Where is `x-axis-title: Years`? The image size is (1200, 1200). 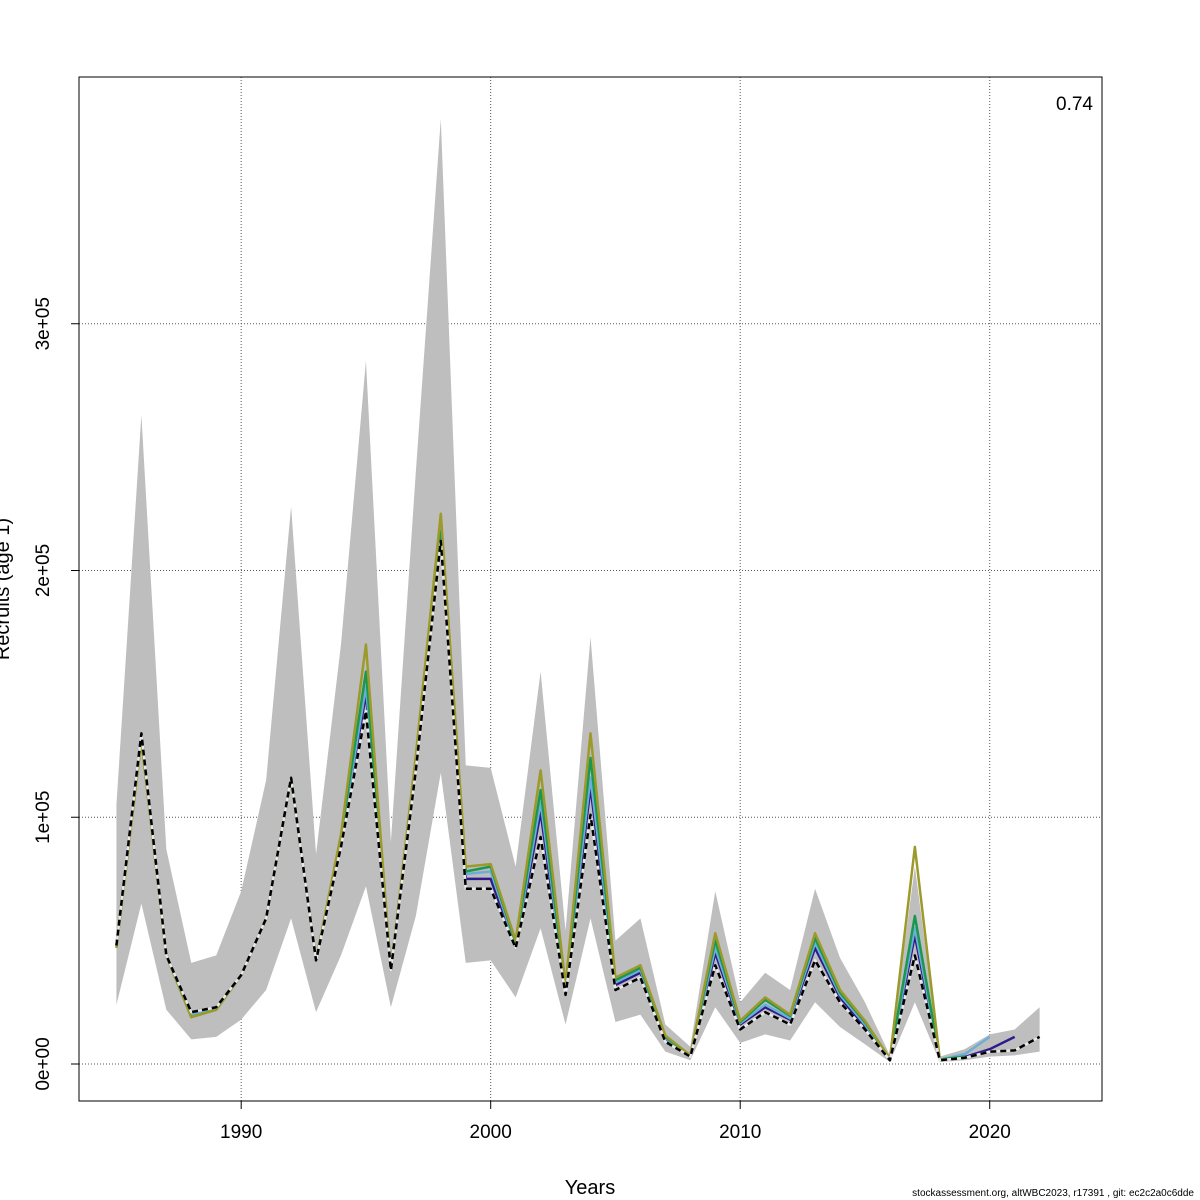
x-axis-title: Years is located at coordinates (590, 1188).